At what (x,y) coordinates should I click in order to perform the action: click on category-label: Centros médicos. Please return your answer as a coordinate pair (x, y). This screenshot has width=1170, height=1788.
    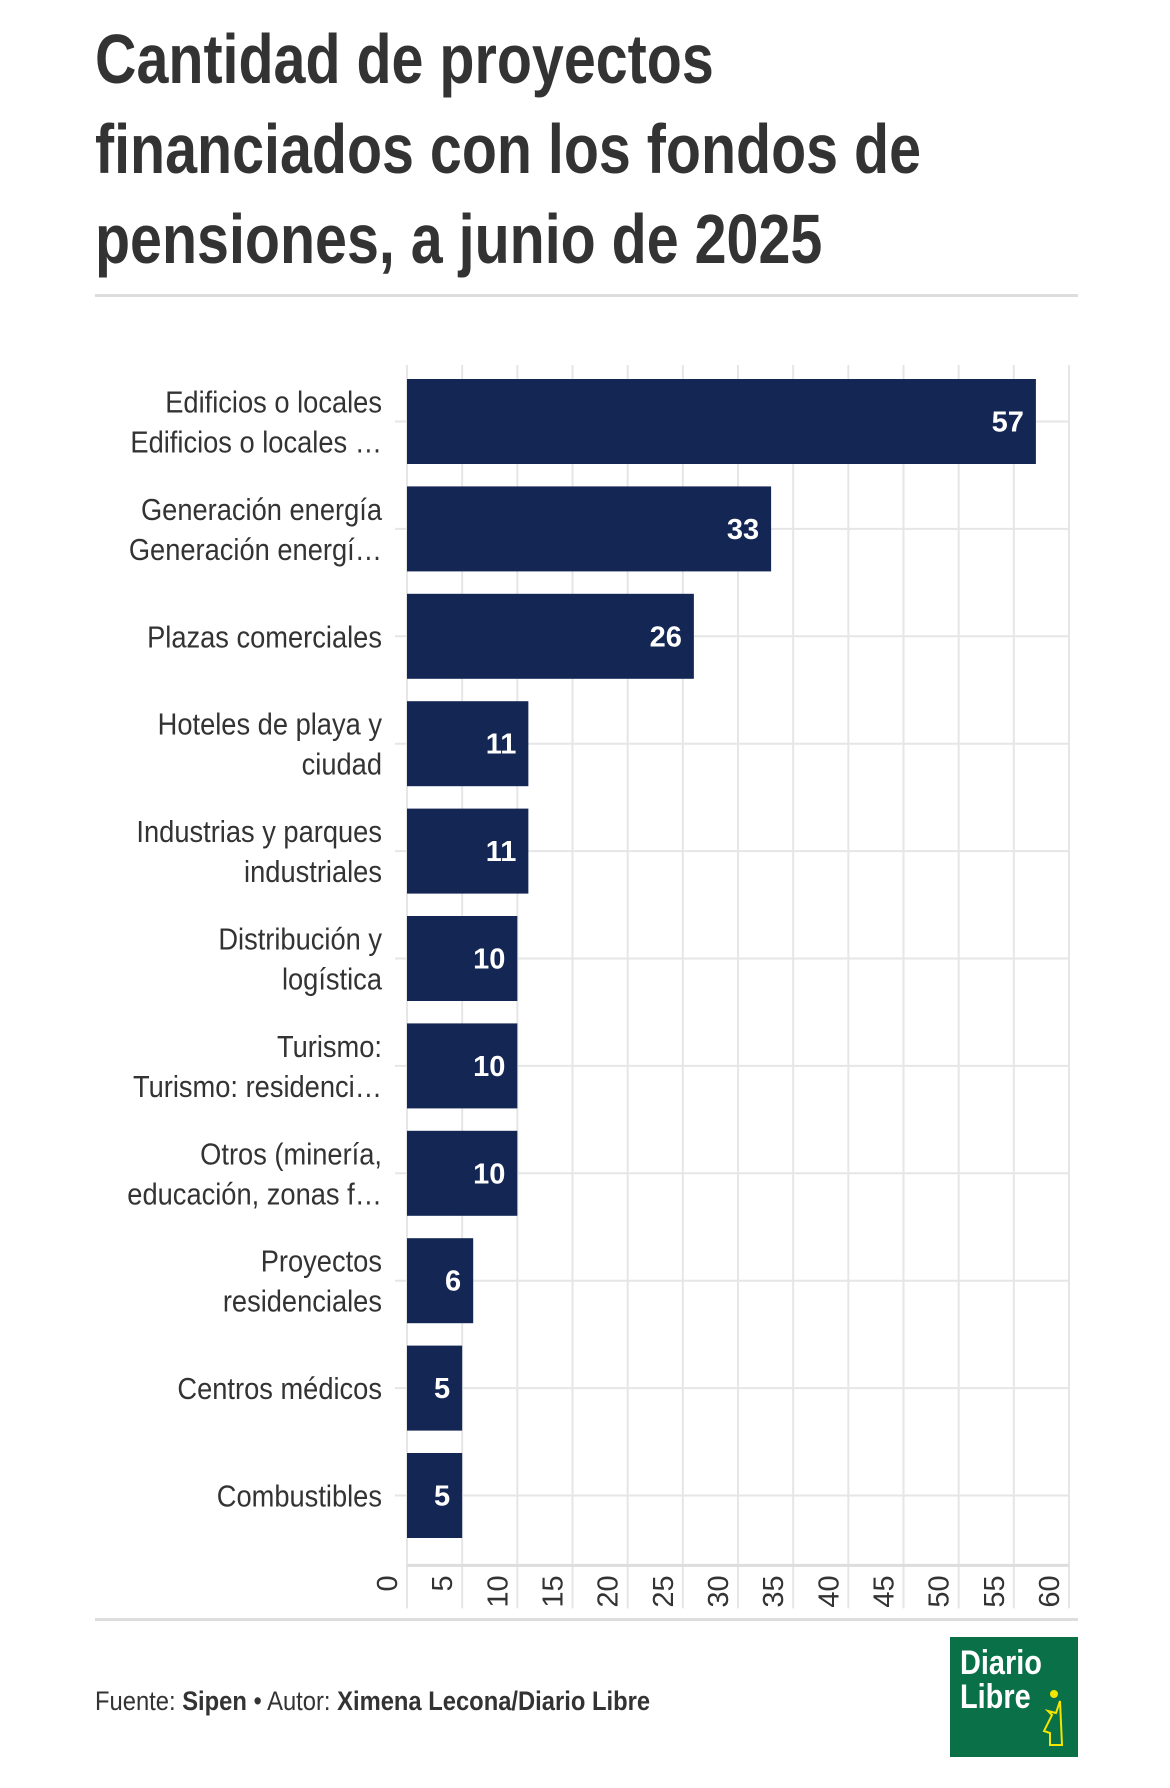
    Looking at the image, I should click on (279, 1390).